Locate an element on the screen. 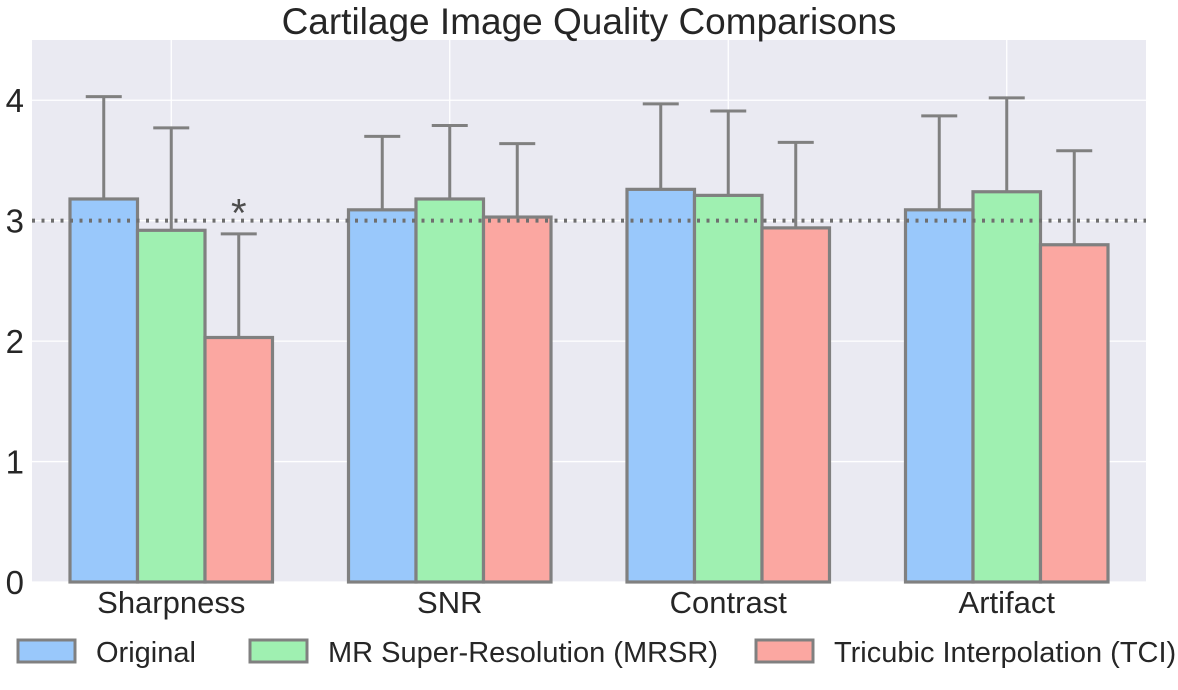 Image resolution: width=1178 pixels, height=690 pixels. legend-label: Original is located at coordinates (146, 653).